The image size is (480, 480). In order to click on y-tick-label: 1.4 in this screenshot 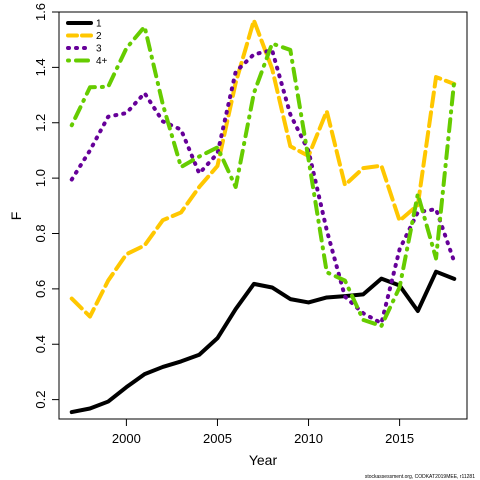, I will do `click(40, 67)`.